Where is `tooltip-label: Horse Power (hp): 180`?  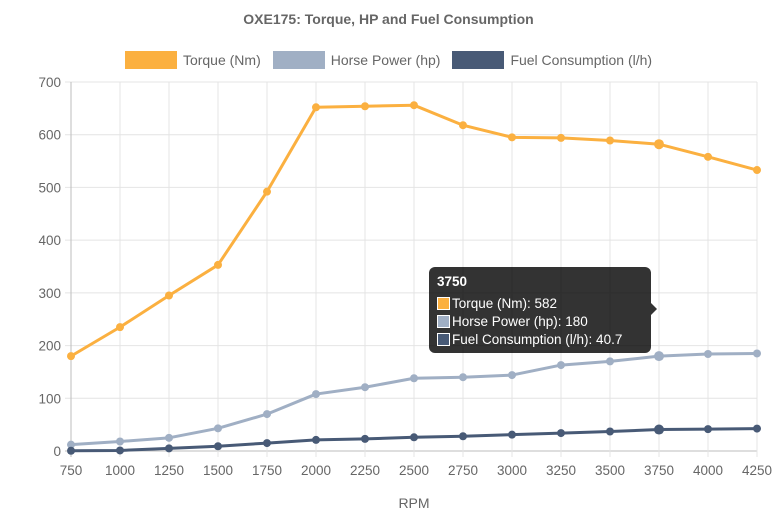 tooltip-label: Horse Power (hp): 180 is located at coordinates (520, 321).